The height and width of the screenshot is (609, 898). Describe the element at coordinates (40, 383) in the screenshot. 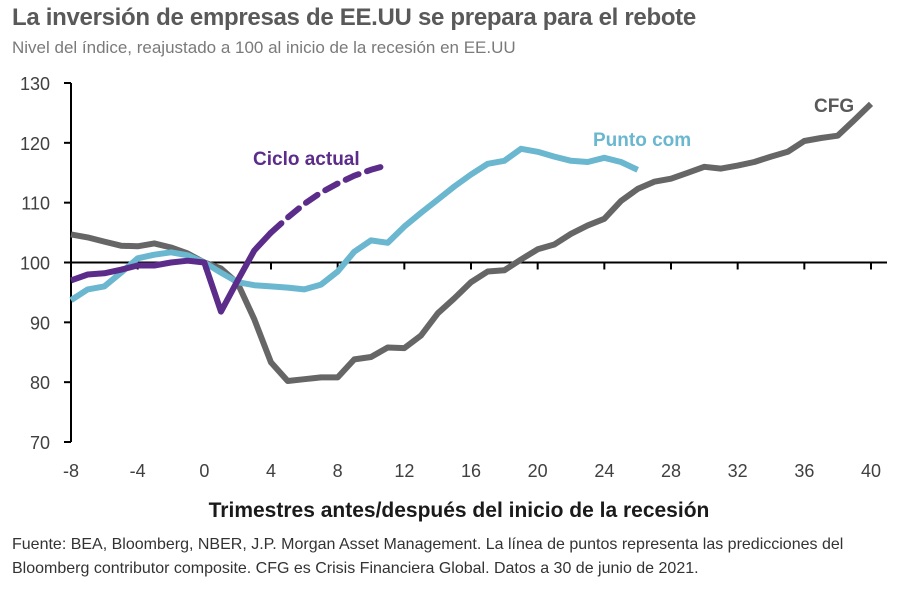

I see `y-tick-label: 80` at that location.